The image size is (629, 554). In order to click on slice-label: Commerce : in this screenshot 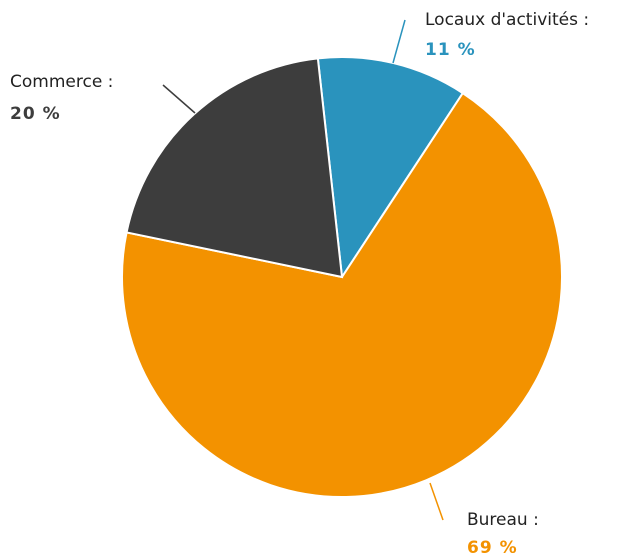, I will do `click(61, 82)`.